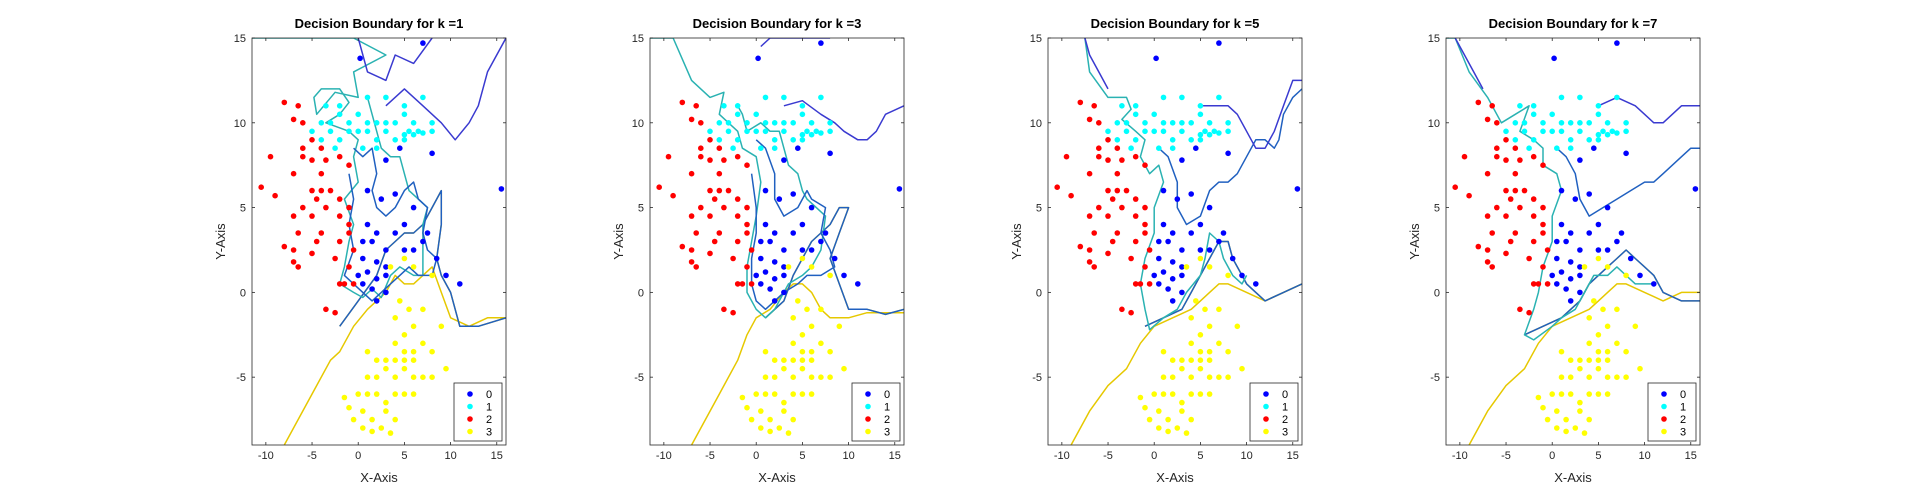 The width and height of the screenshot is (1924, 500). I want to click on boundary-top, so click(795, 43).